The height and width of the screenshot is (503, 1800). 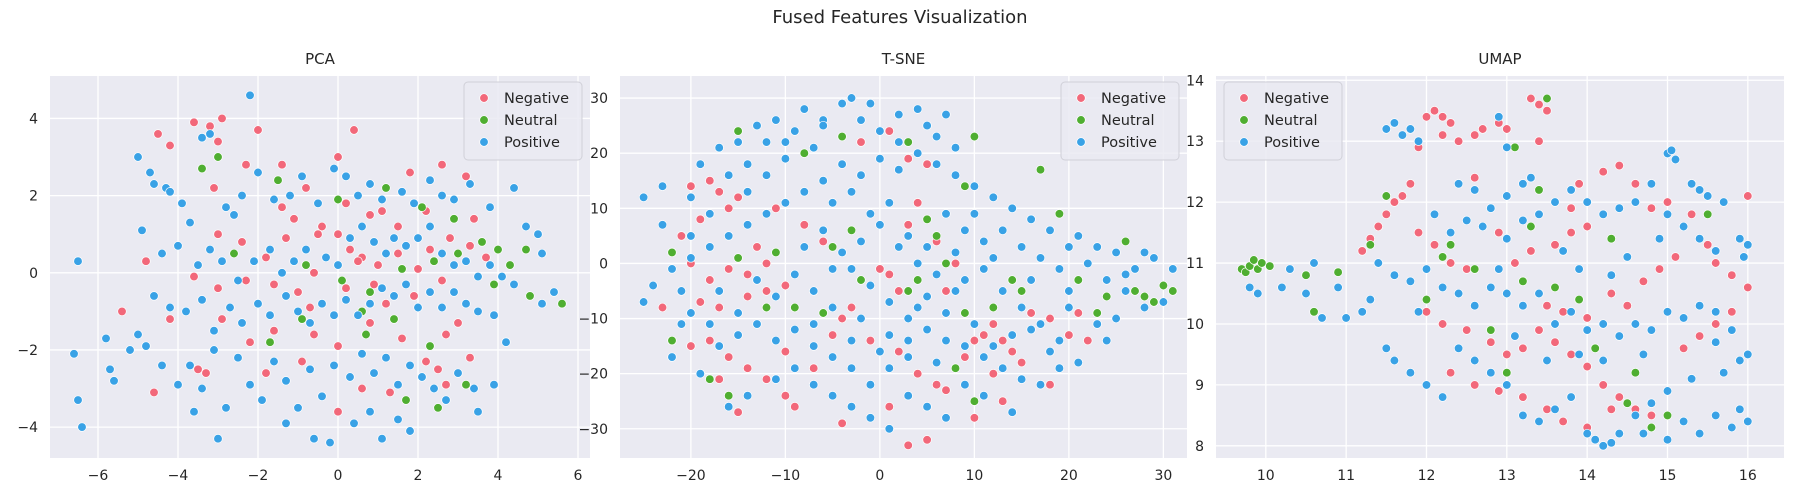 What do you see at coordinates (33, 274) in the screenshot?
I see `pca-y-tick-label: 0` at bounding box center [33, 274].